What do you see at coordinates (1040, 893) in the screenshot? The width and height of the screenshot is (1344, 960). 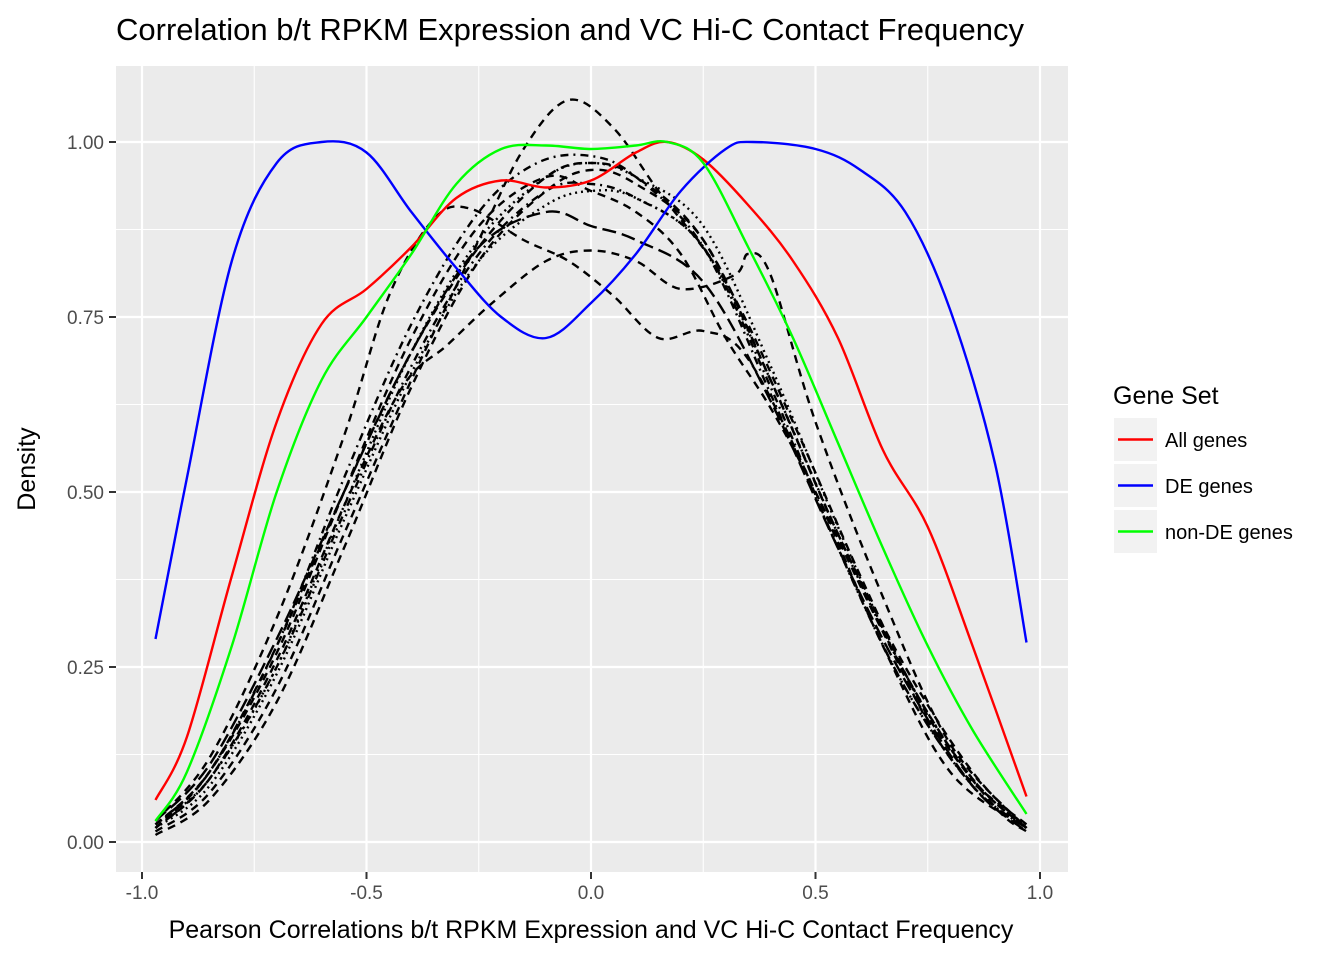 I see `x-tick-label: 1.0` at bounding box center [1040, 893].